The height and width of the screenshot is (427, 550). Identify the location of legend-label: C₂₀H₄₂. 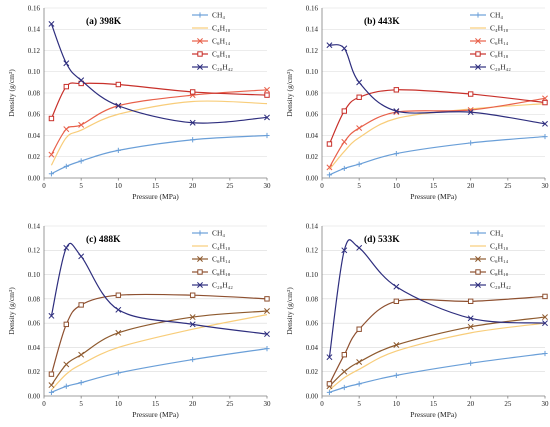
(500, 67).